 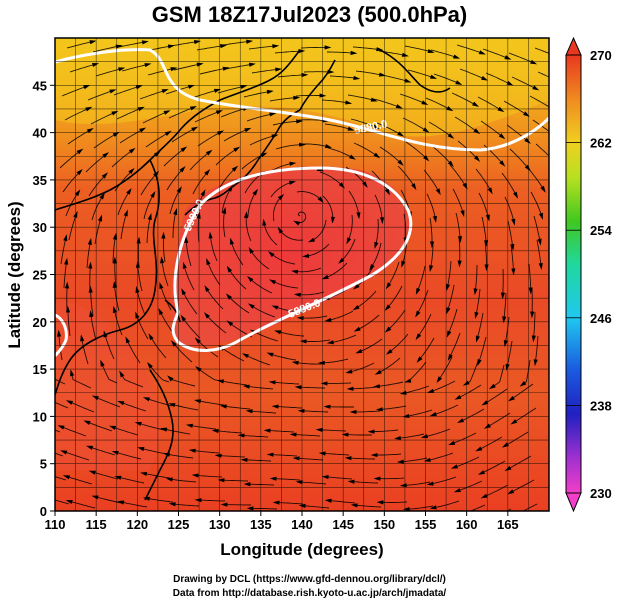 I want to click on y-tick-label: 25, so click(x=40, y=275).